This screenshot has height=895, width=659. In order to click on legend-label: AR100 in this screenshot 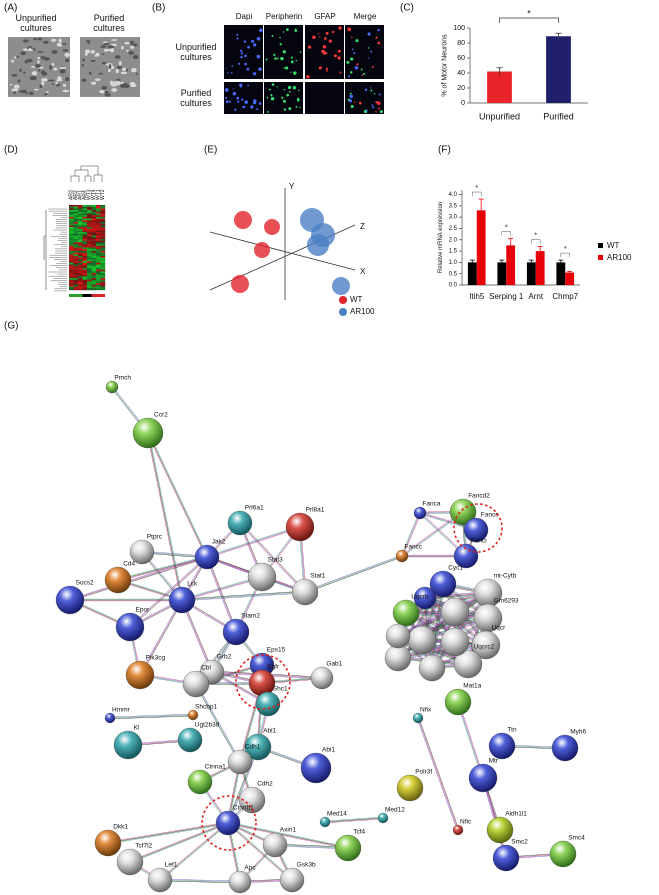, I will do `click(362, 311)`.